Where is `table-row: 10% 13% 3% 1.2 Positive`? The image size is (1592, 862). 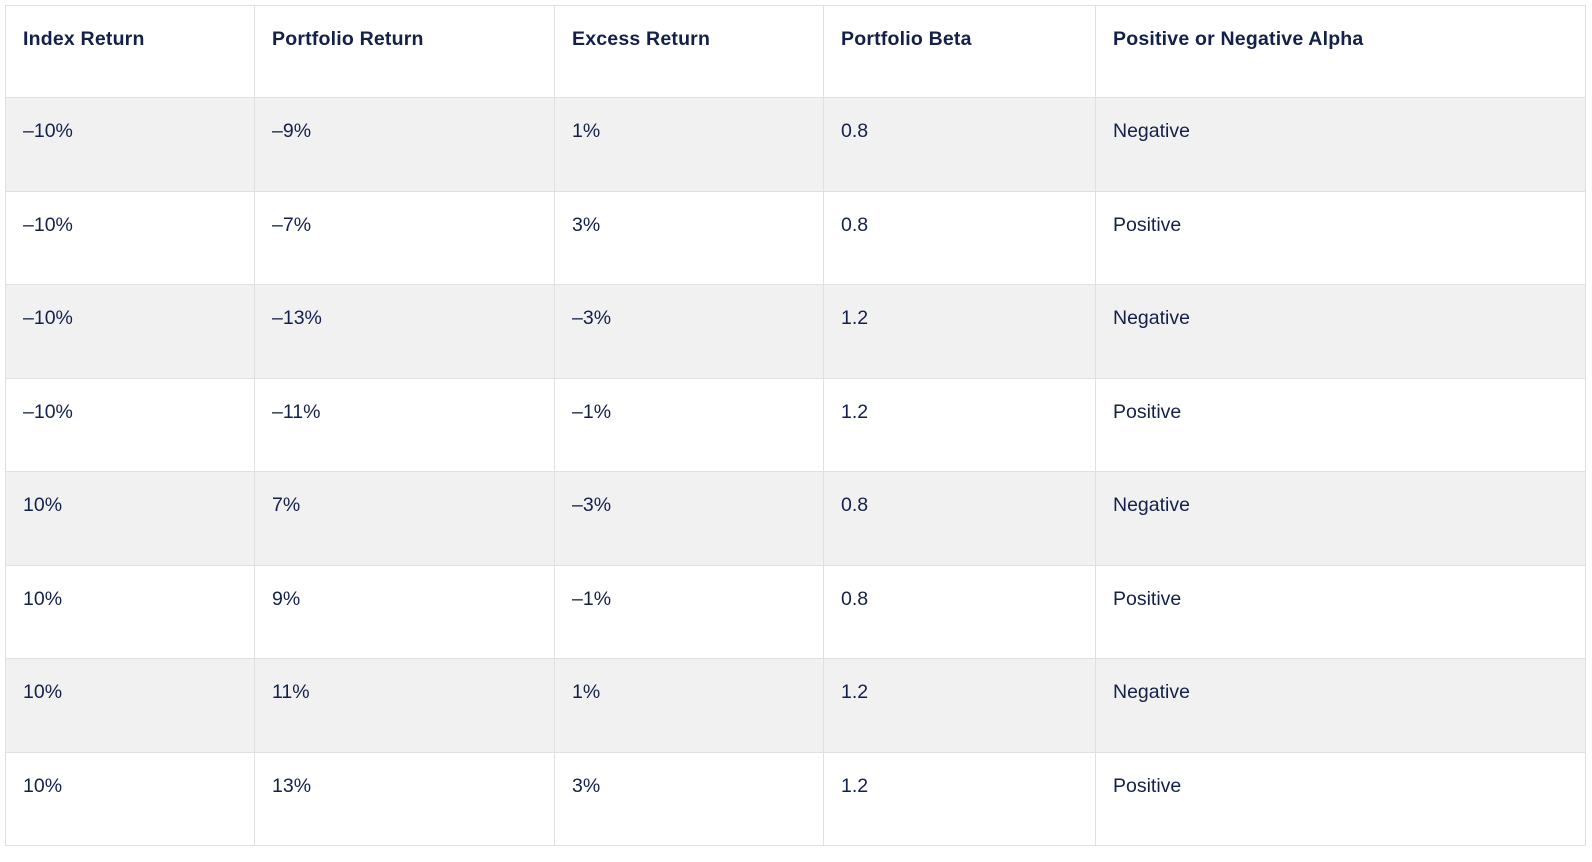
table-row: 10% 13% 3% 1.2 Positive is located at coordinates (795, 798).